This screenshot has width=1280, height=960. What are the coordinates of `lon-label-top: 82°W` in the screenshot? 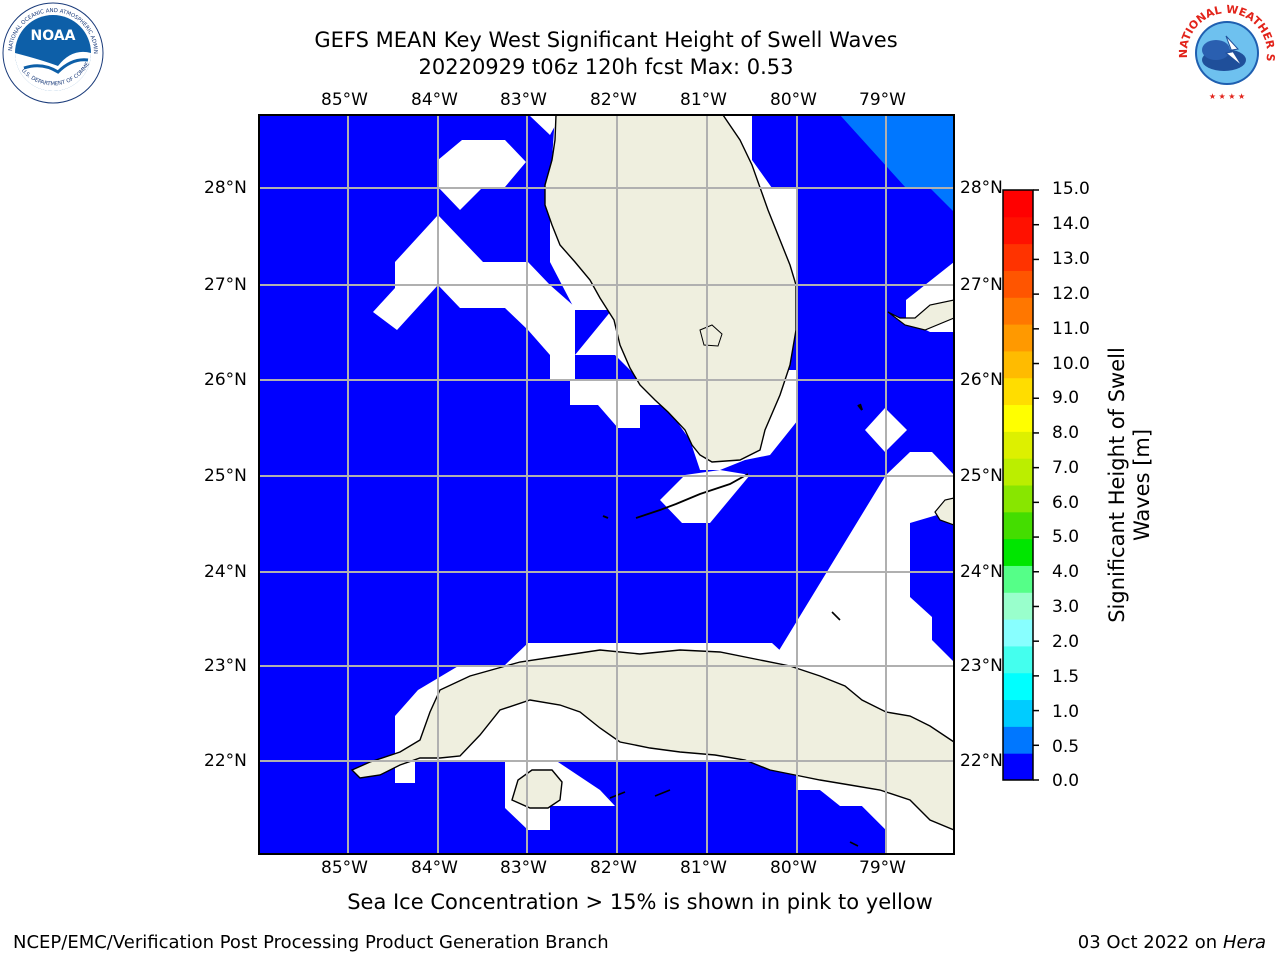 It's located at (613, 100).